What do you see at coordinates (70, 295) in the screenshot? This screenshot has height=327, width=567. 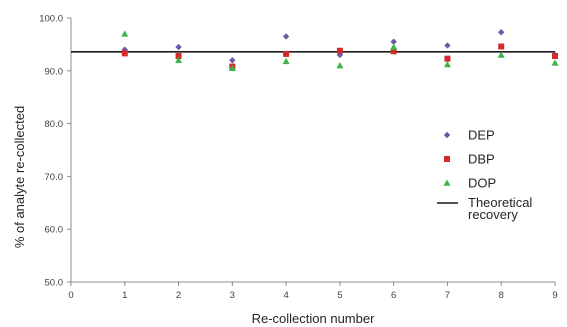 I see `x-tick-label: 0` at bounding box center [70, 295].